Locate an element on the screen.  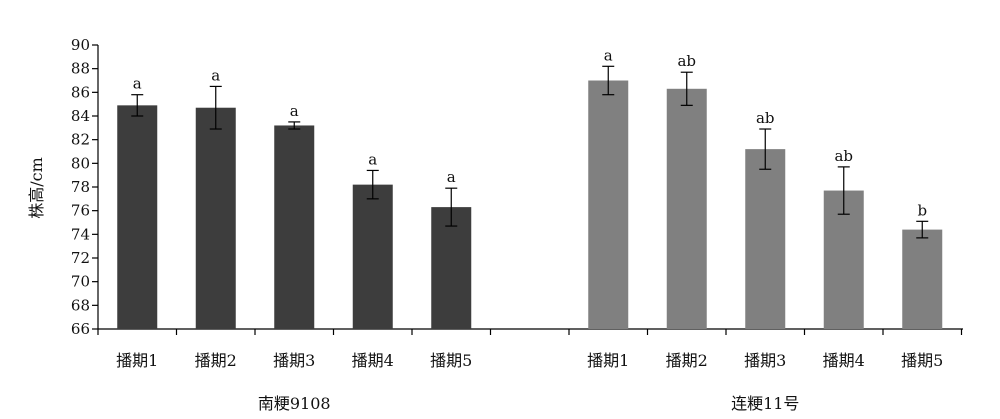
y-tick-label: 82 is located at coordinates (80, 140).